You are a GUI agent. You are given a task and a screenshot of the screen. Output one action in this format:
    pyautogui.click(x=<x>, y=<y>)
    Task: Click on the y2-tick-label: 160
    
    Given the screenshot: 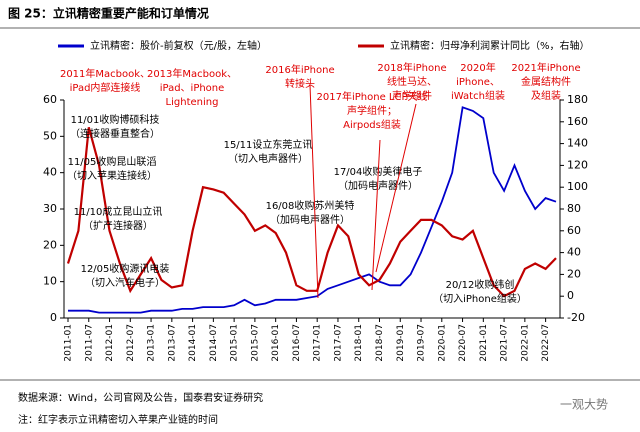 What is the action you would take?
    pyautogui.click(x=577, y=121)
    